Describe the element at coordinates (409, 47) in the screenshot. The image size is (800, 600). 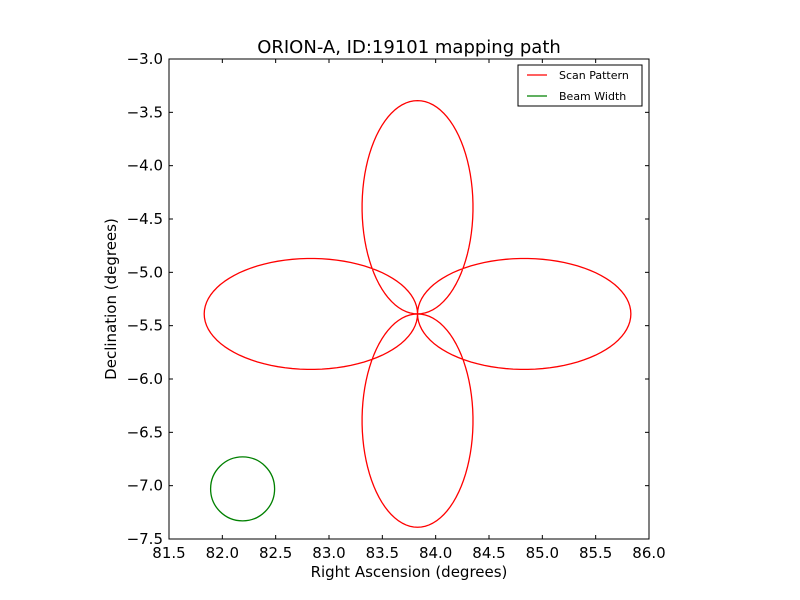
I see `chart-title: ORION-A, ID:19101 mapping path` at that location.